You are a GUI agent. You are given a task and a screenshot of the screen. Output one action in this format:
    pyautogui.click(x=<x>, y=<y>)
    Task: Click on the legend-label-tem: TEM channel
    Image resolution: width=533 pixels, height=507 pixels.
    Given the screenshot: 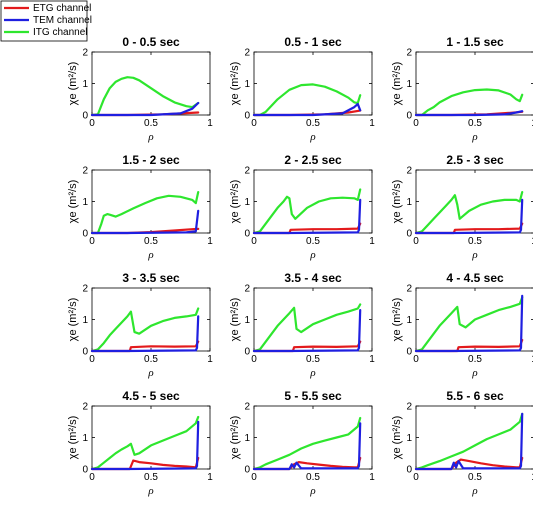 What is the action you would take?
    pyautogui.click(x=62, y=20)
    